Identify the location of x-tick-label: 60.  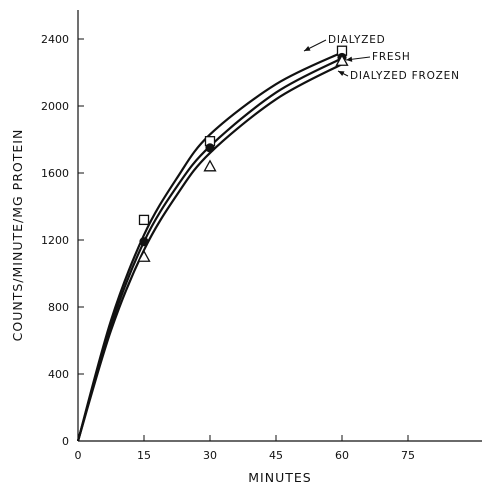
(342, 455).